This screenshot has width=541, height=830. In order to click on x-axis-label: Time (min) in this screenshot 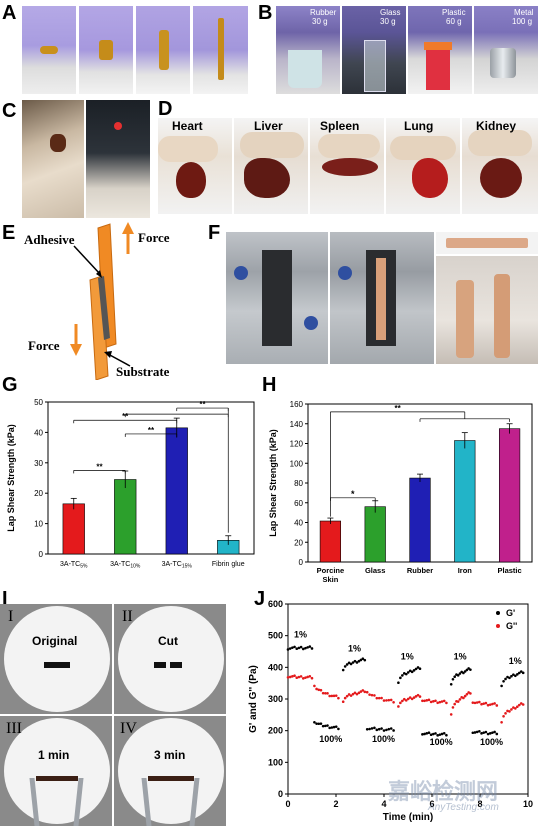, I will do `click(408, 817)`.